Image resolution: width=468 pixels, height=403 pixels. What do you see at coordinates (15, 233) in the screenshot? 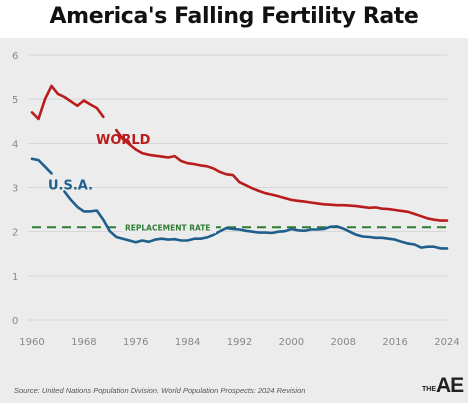
I see `y-tick-label: 2` at bounding box center [15, 233].